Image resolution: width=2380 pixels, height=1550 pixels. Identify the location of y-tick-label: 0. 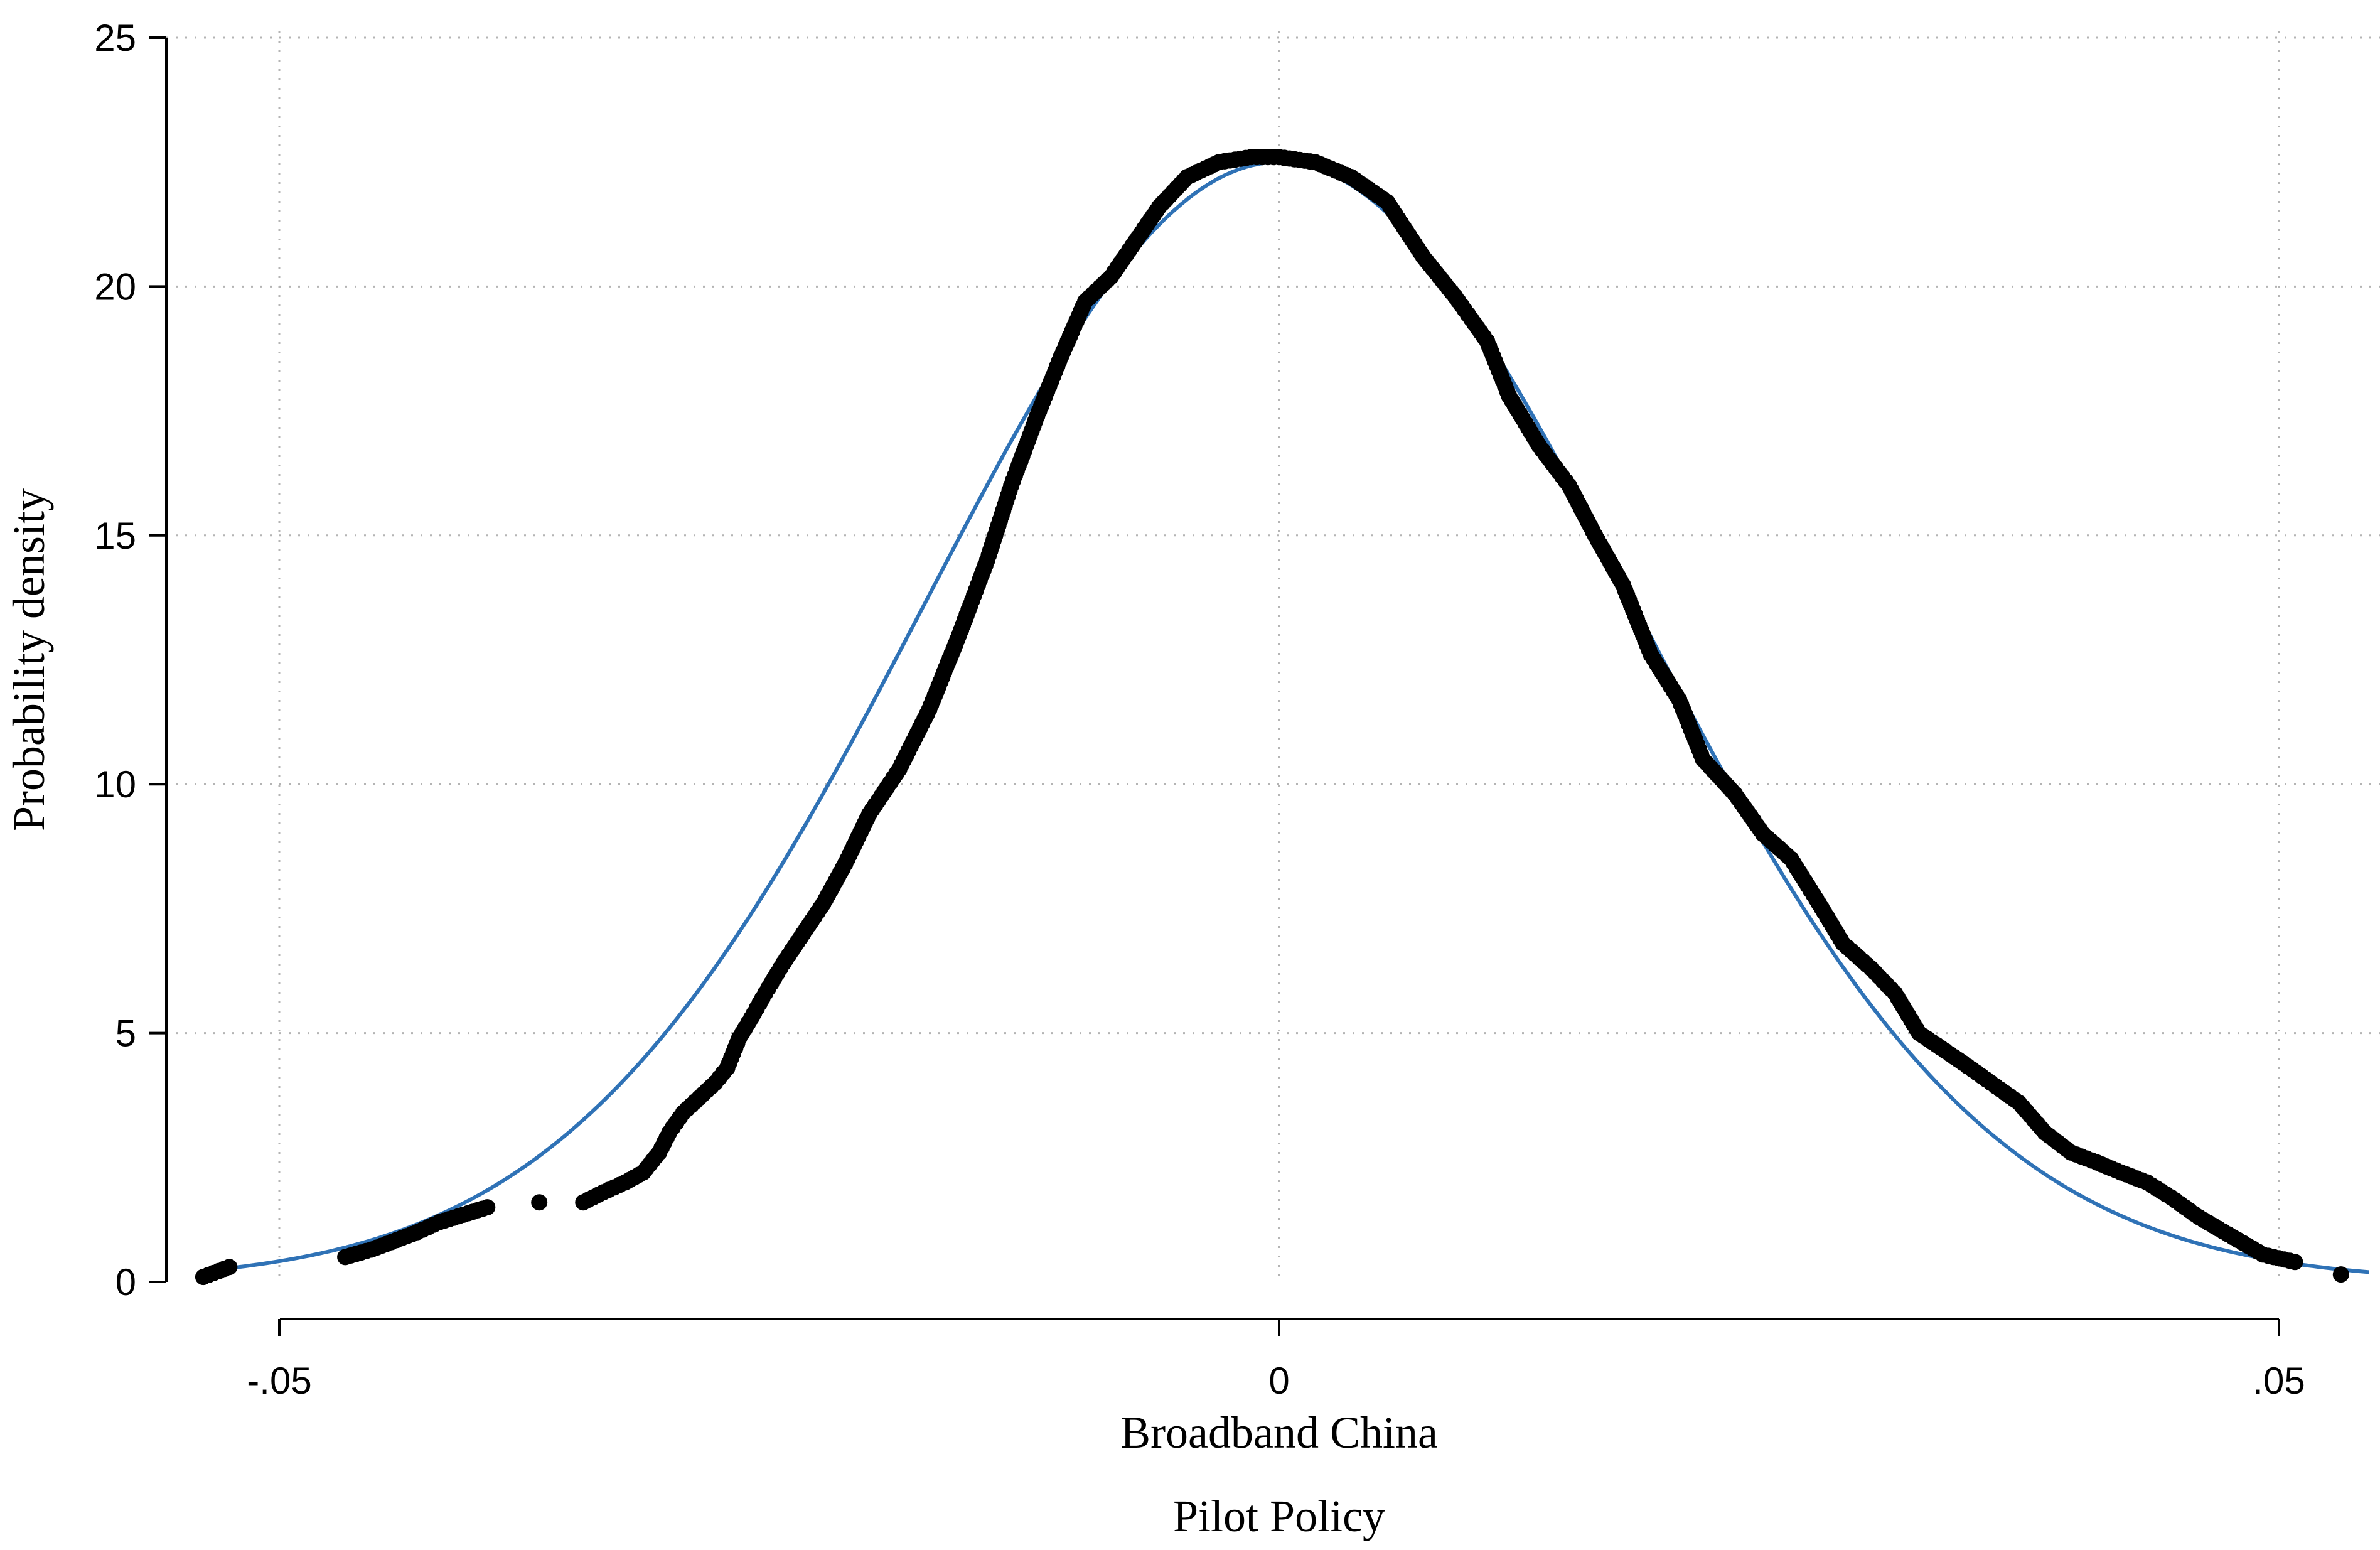
(125, 1282).